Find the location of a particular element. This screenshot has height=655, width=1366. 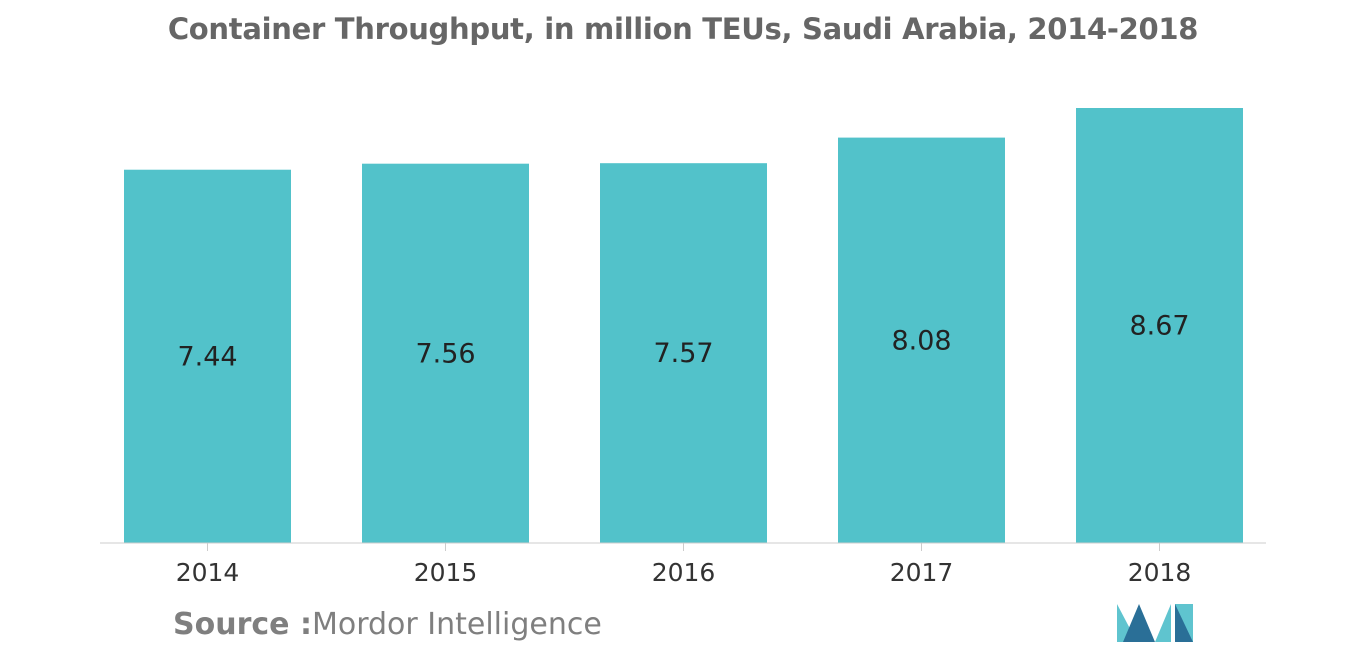

bar-2014 is located at coordinates (207, 356).